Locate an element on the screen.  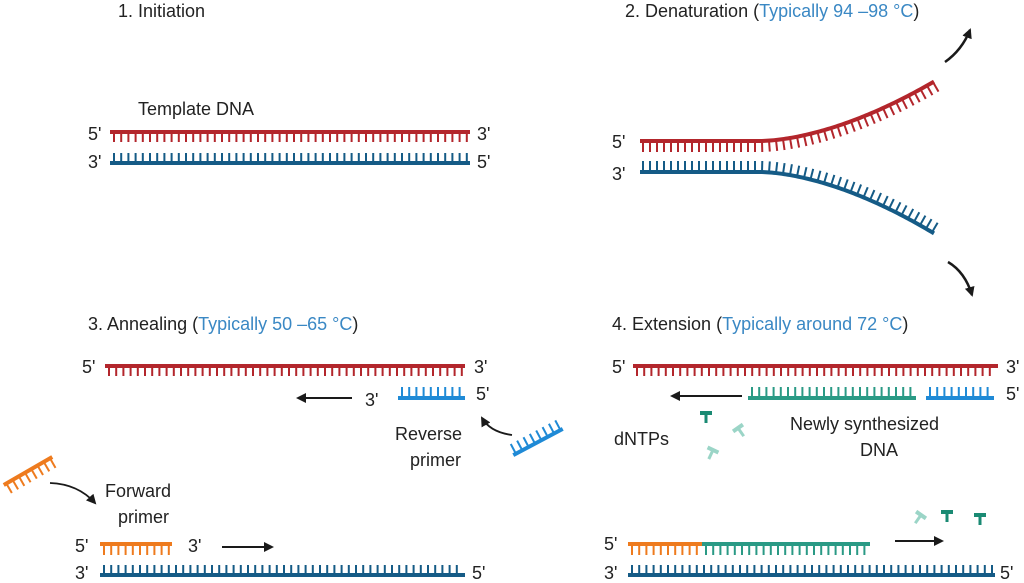
s3-top-right-end: 3' is located at coordinates (480, 367).